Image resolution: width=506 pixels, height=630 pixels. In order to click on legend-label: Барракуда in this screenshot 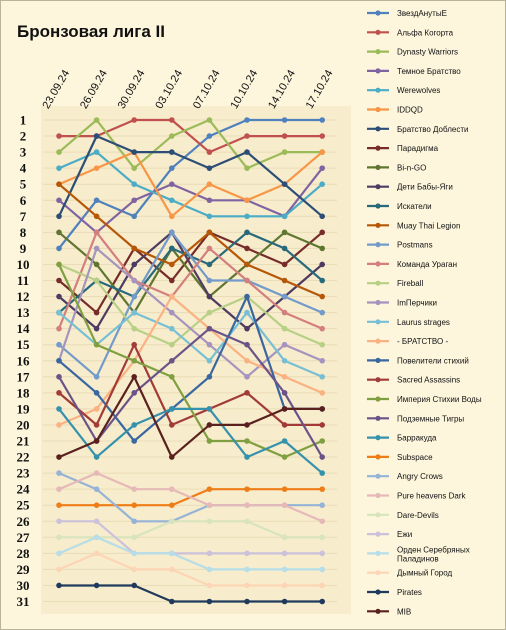, I will do `click(417, 438)`.